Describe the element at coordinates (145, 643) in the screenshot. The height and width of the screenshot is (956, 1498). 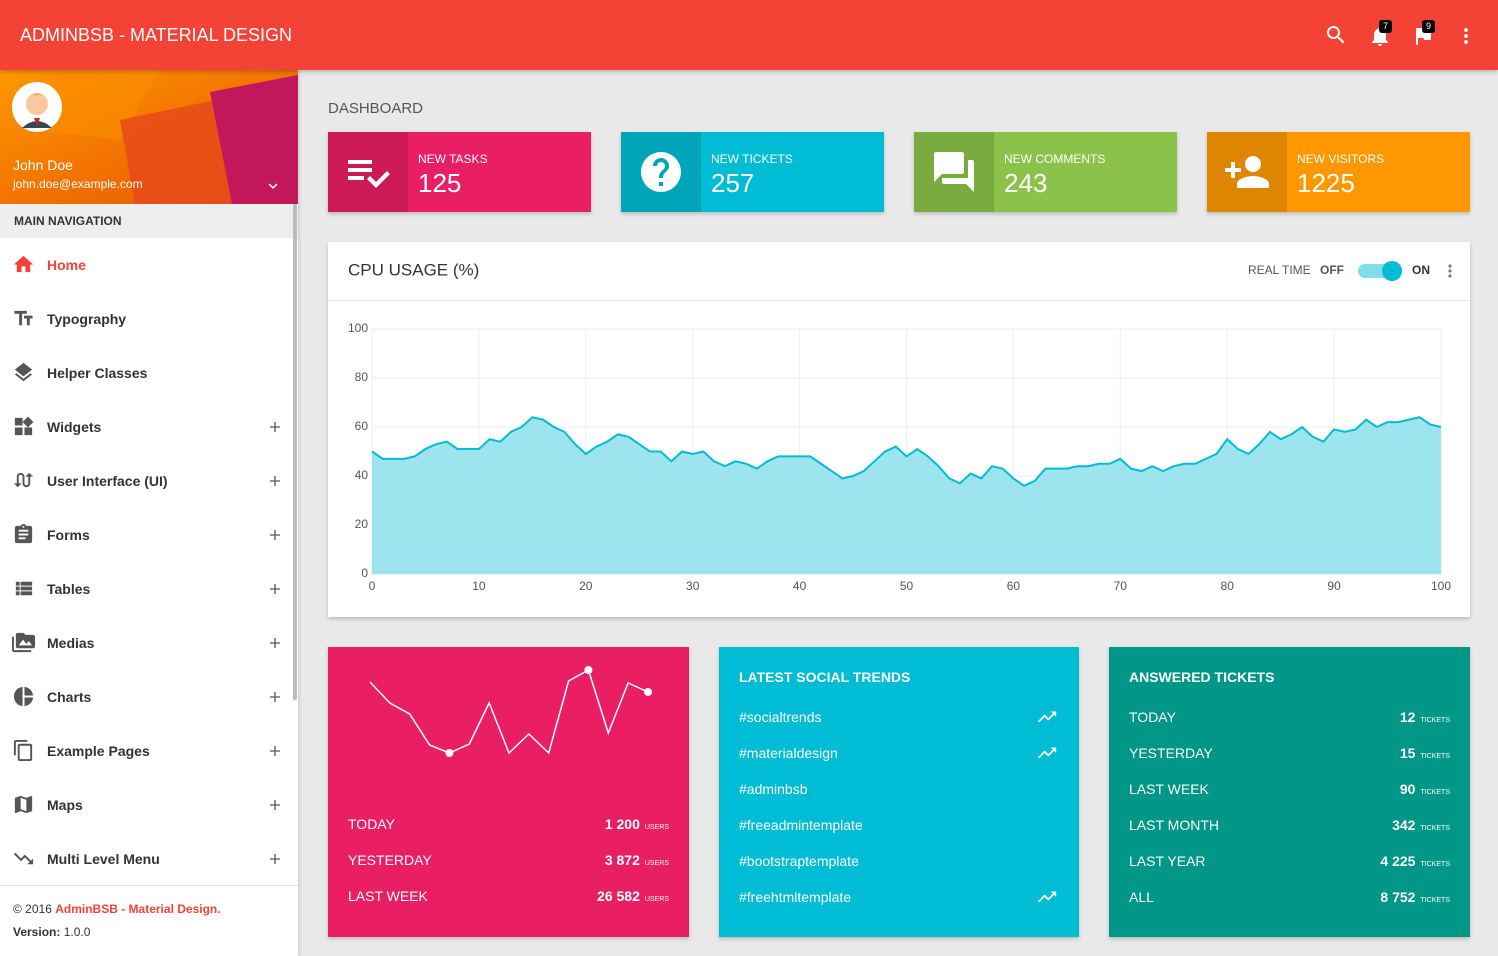
I see `nav-item: Medias` at that location.